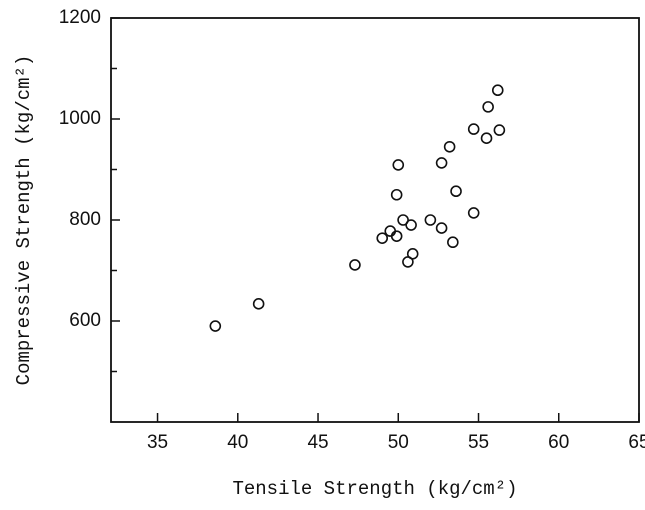 The height and width of the screenshot is (510, 645). What do you see at coordinates (317, 442) in the screenshot?
I see `x-tick-label: 45` at bounding box center [317, 442].